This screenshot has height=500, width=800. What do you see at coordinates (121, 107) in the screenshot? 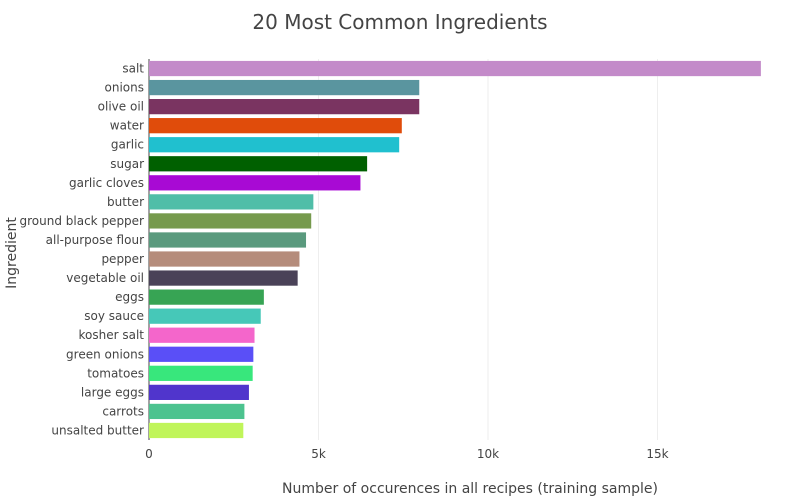
I see `y-tick-label: olive oil` at bounding box center [121, 107].